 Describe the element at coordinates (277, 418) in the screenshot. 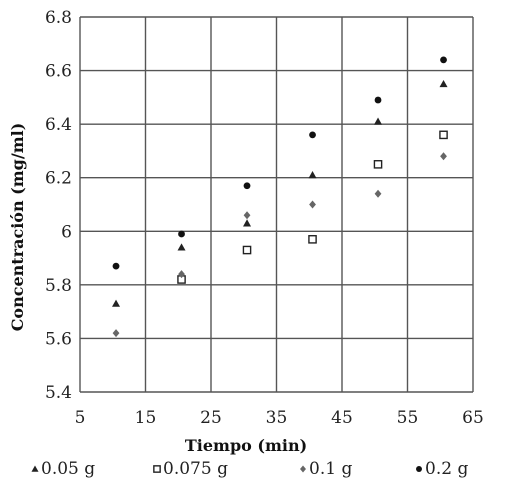

I see `x-tick-label: 35` at that location.